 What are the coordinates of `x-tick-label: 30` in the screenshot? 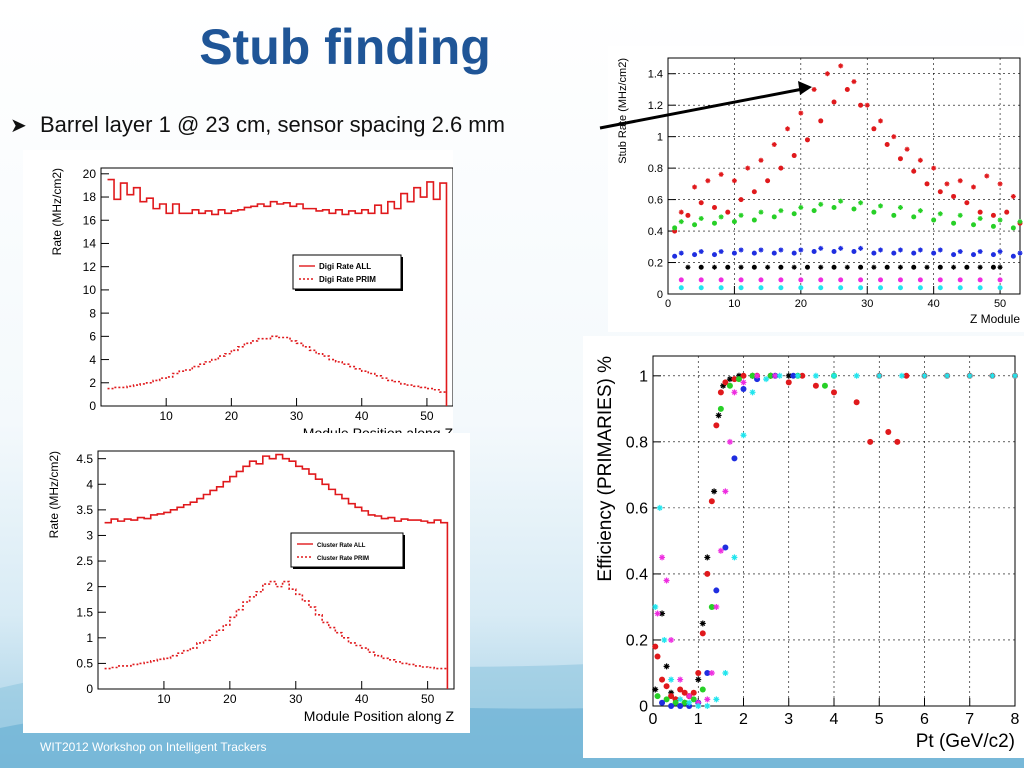 It's located at (867, 304).